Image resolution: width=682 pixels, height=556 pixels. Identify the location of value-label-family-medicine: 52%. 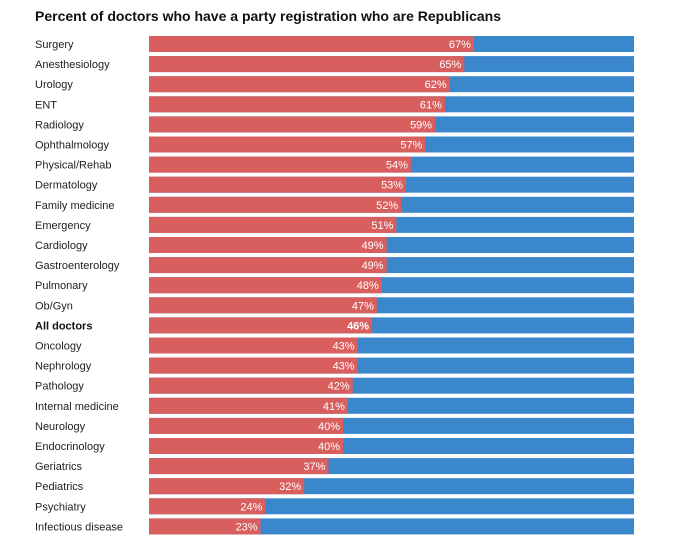
(387, 206).